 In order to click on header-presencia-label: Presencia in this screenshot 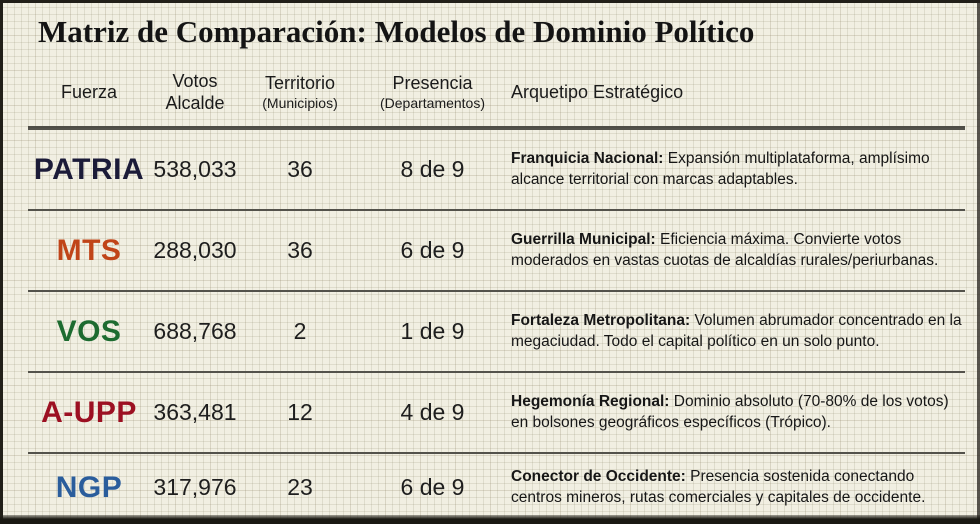, I will do `click(432, 83)`.